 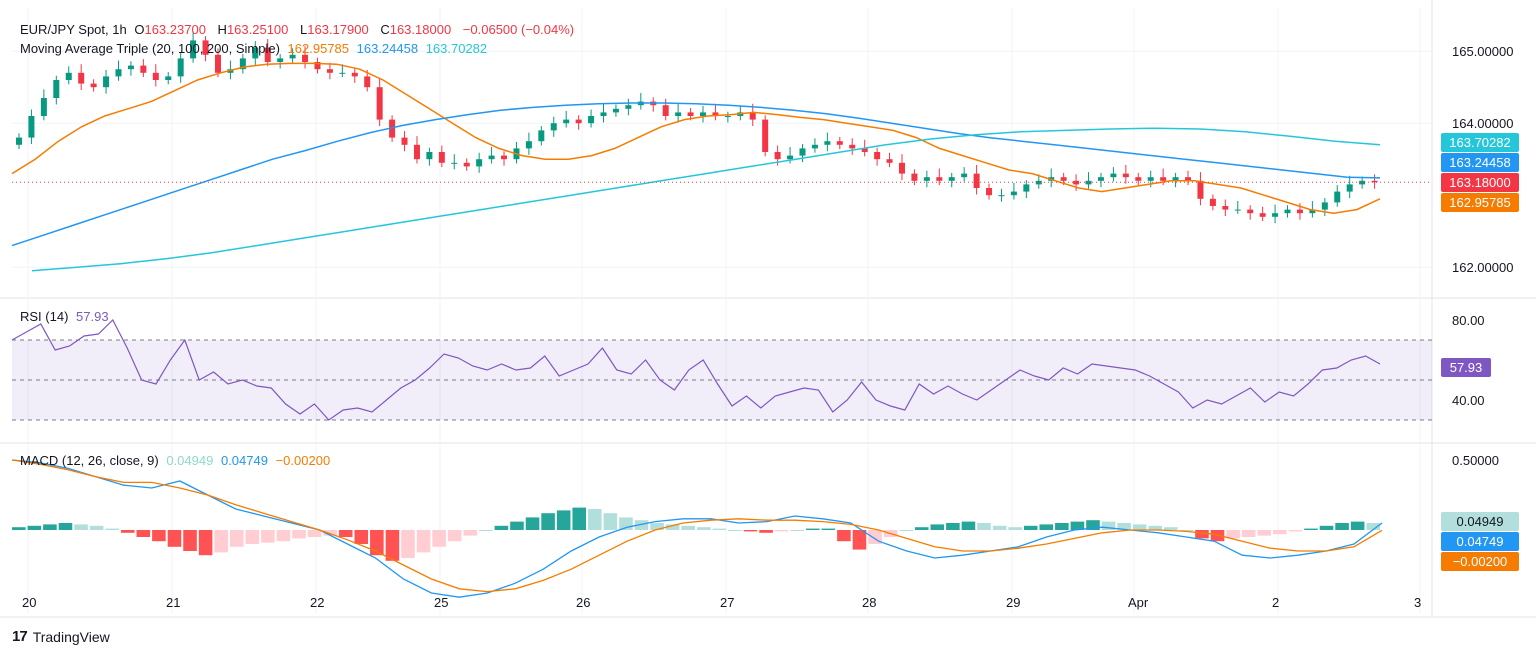 I want to click on x-tick-label: 20, so click(x=29, y=602).